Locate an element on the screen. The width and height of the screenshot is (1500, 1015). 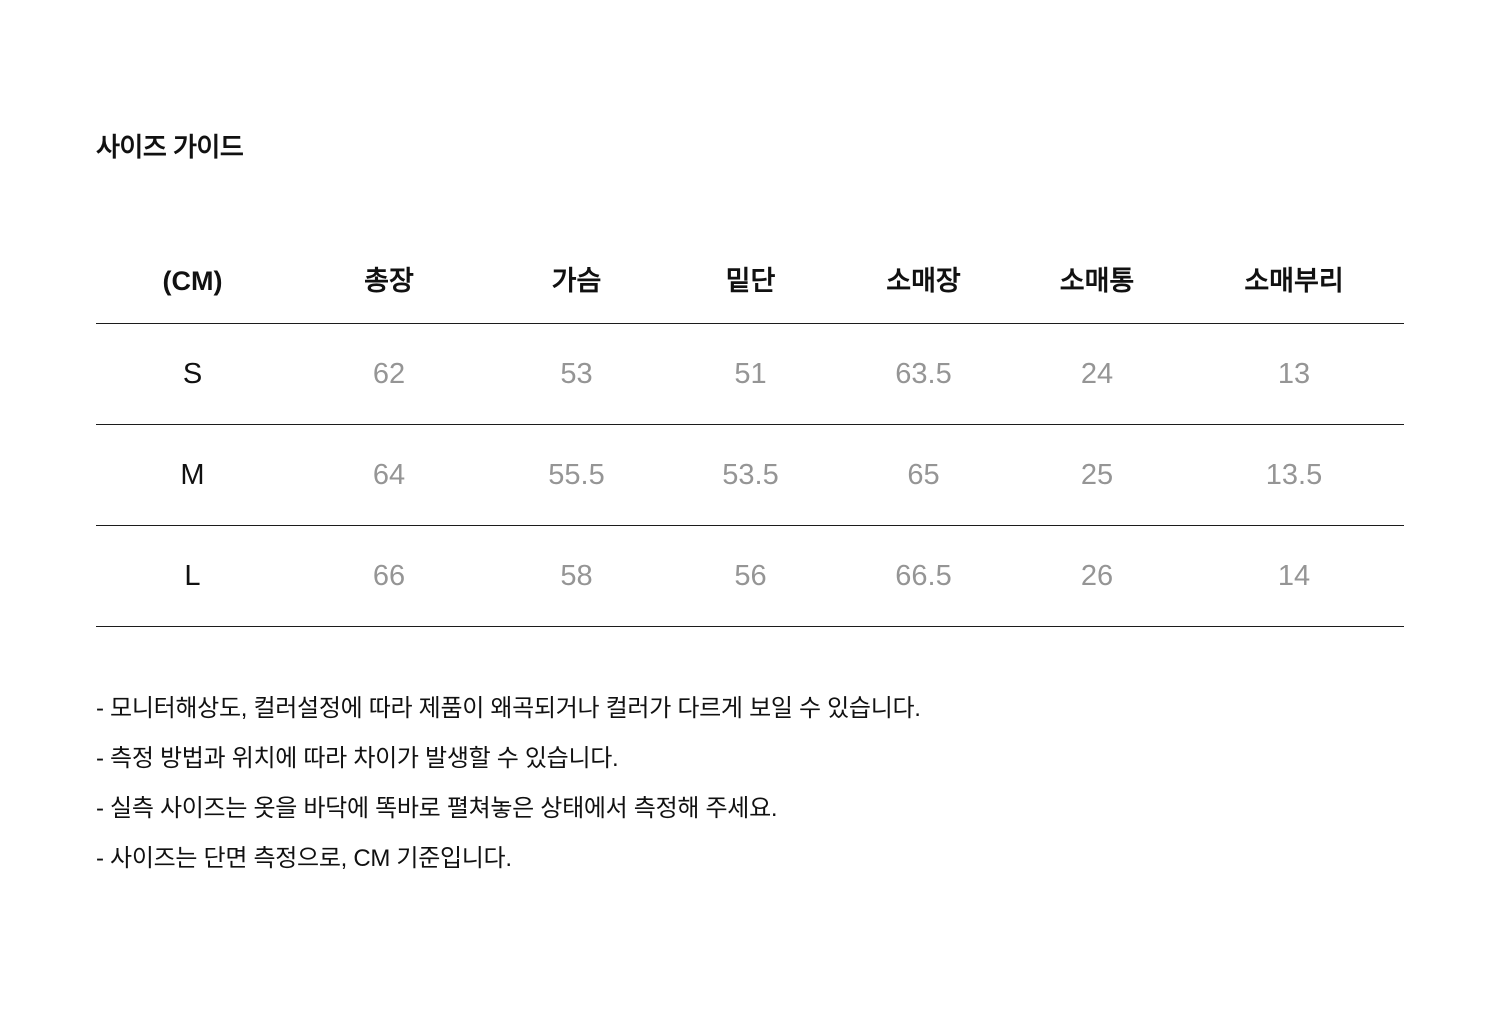
table-cell: 25 is located at coordinates (1097, 475).